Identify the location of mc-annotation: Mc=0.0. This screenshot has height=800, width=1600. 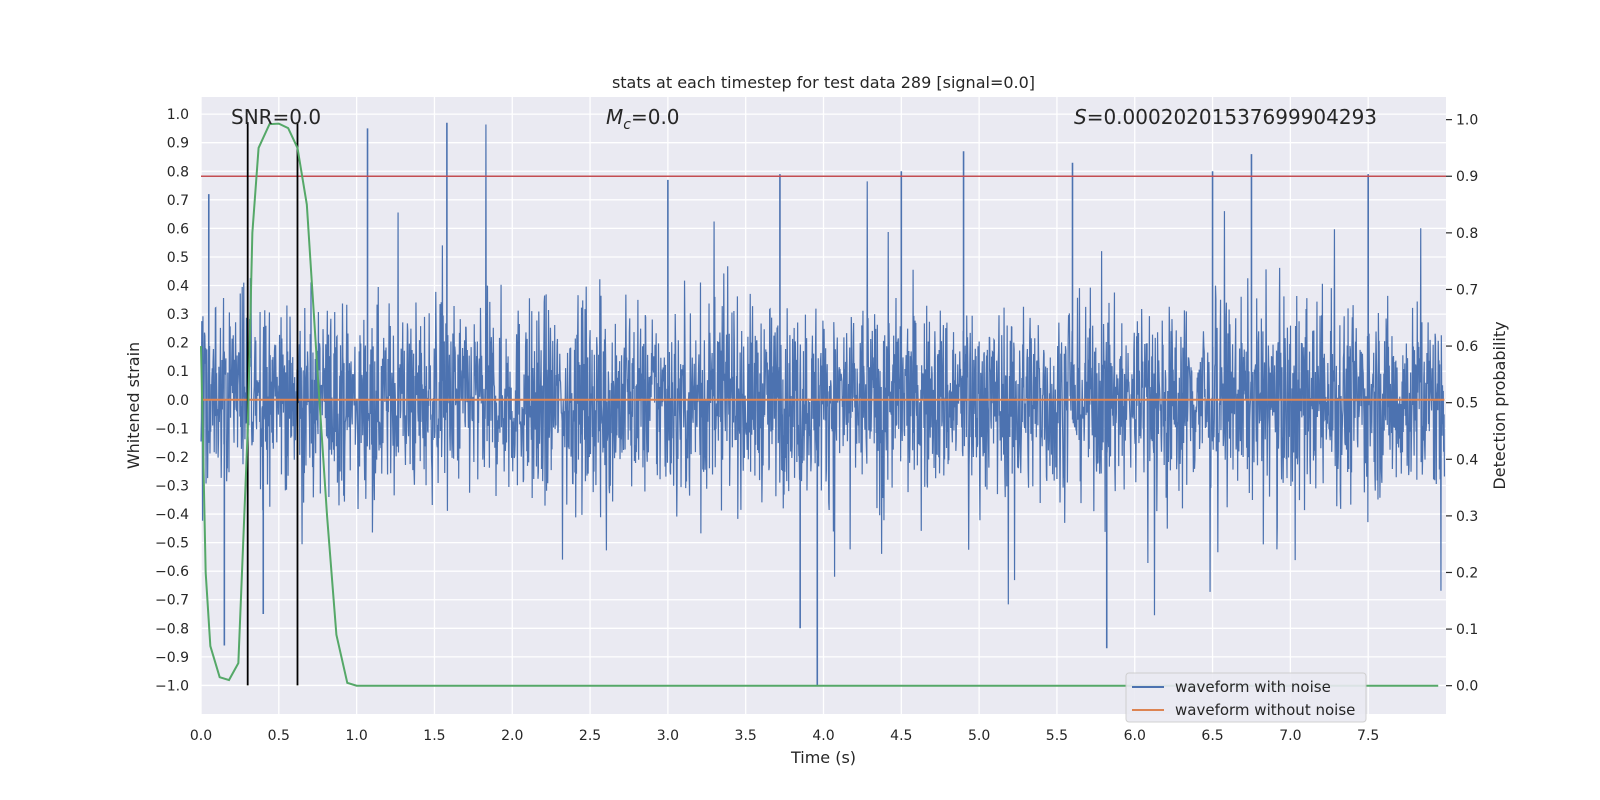
(643, 119).